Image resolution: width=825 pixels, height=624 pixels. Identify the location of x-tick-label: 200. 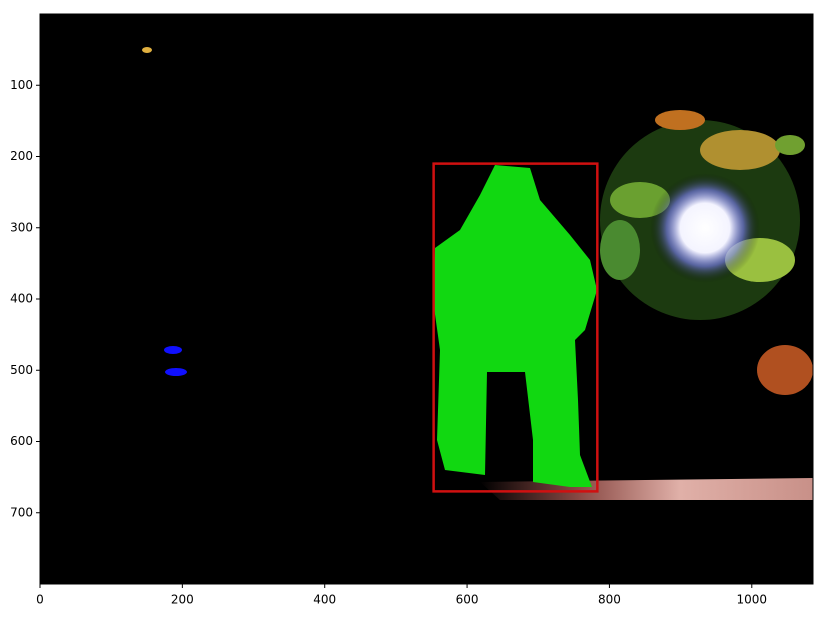
(182, 600).